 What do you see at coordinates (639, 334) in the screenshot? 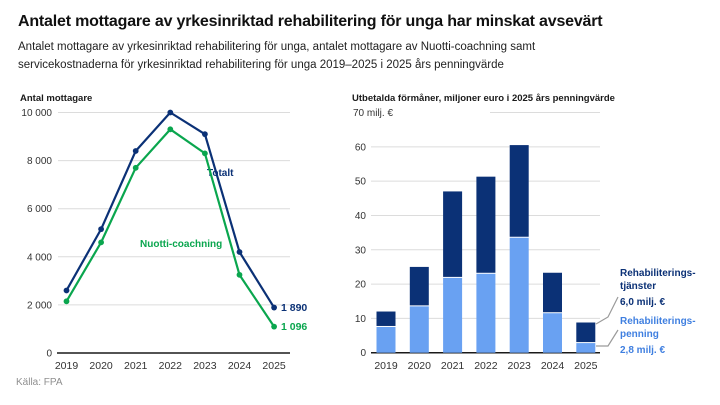
I see `annotation-line: penning` at bounding box center [639, 334].